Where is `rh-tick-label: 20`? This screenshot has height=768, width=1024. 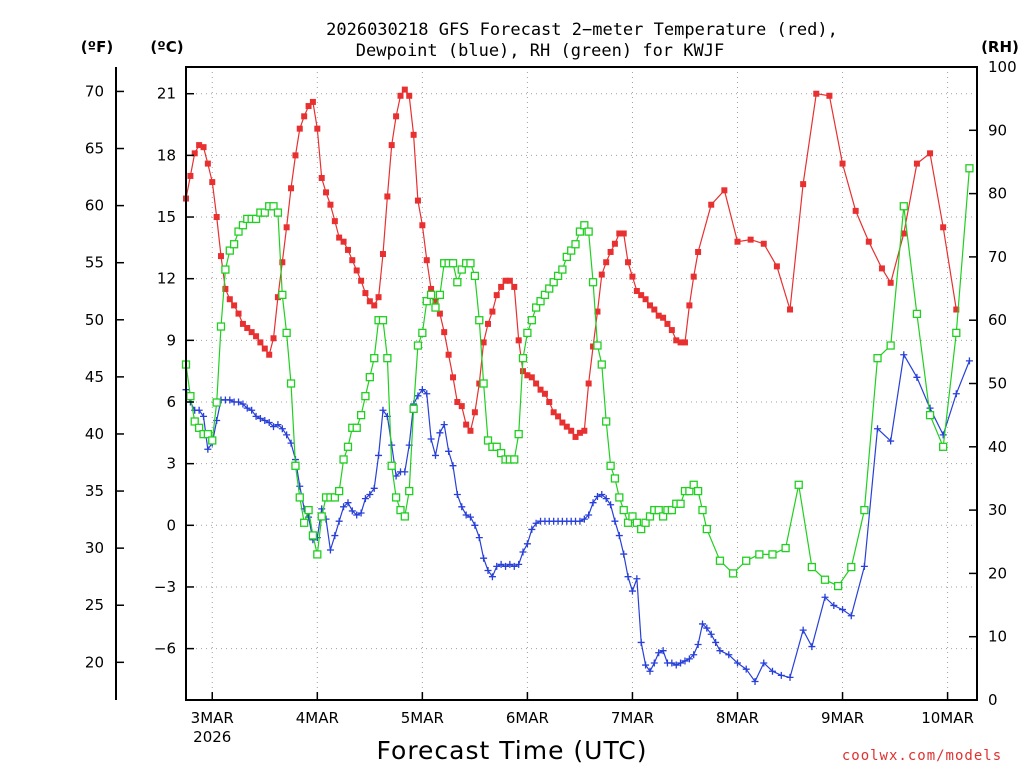 rh-tick-label: 20 is located at coordinates (997, 573).